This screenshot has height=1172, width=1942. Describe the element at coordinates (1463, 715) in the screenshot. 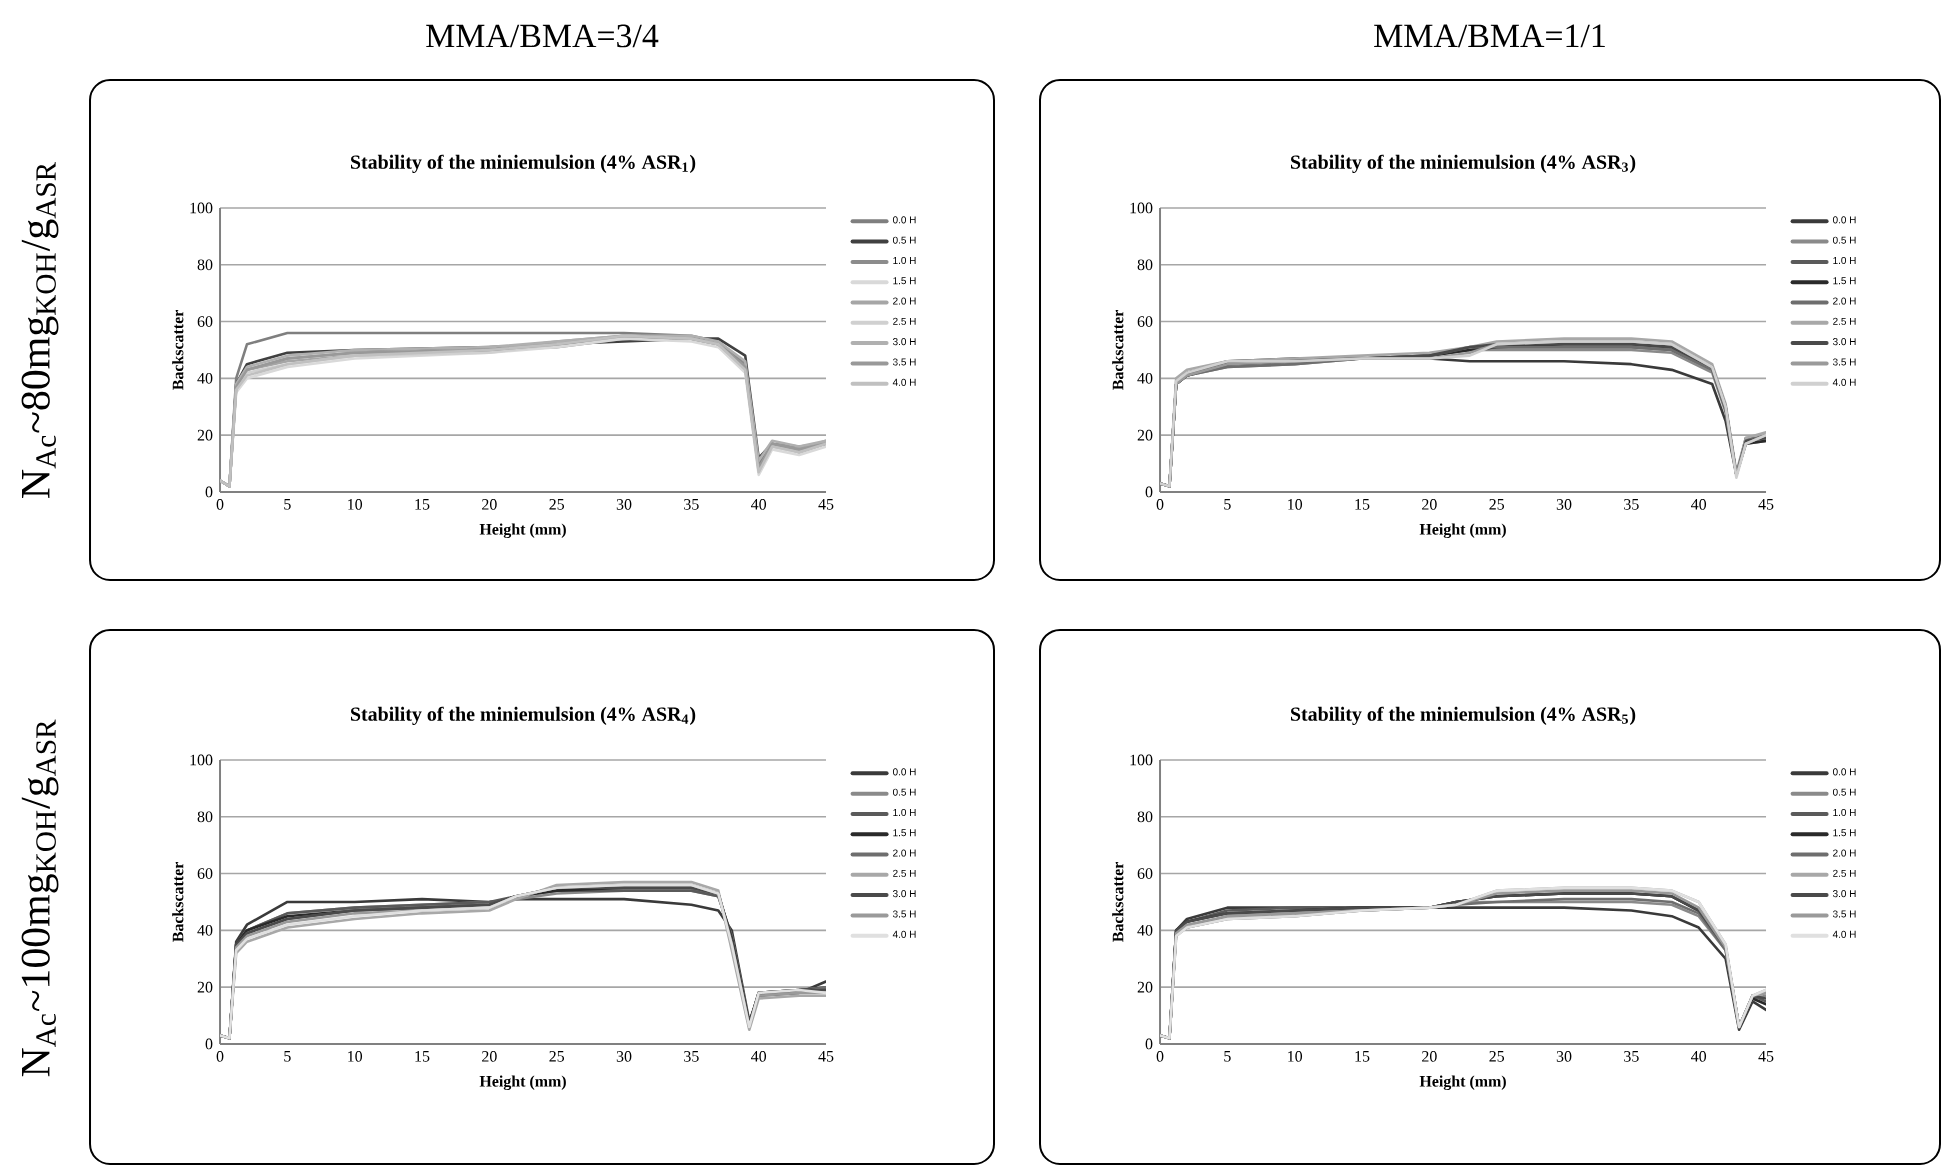

I see `chart-title: Stability of the miniemulsion (4% ASR$_{5}$)` at that location.